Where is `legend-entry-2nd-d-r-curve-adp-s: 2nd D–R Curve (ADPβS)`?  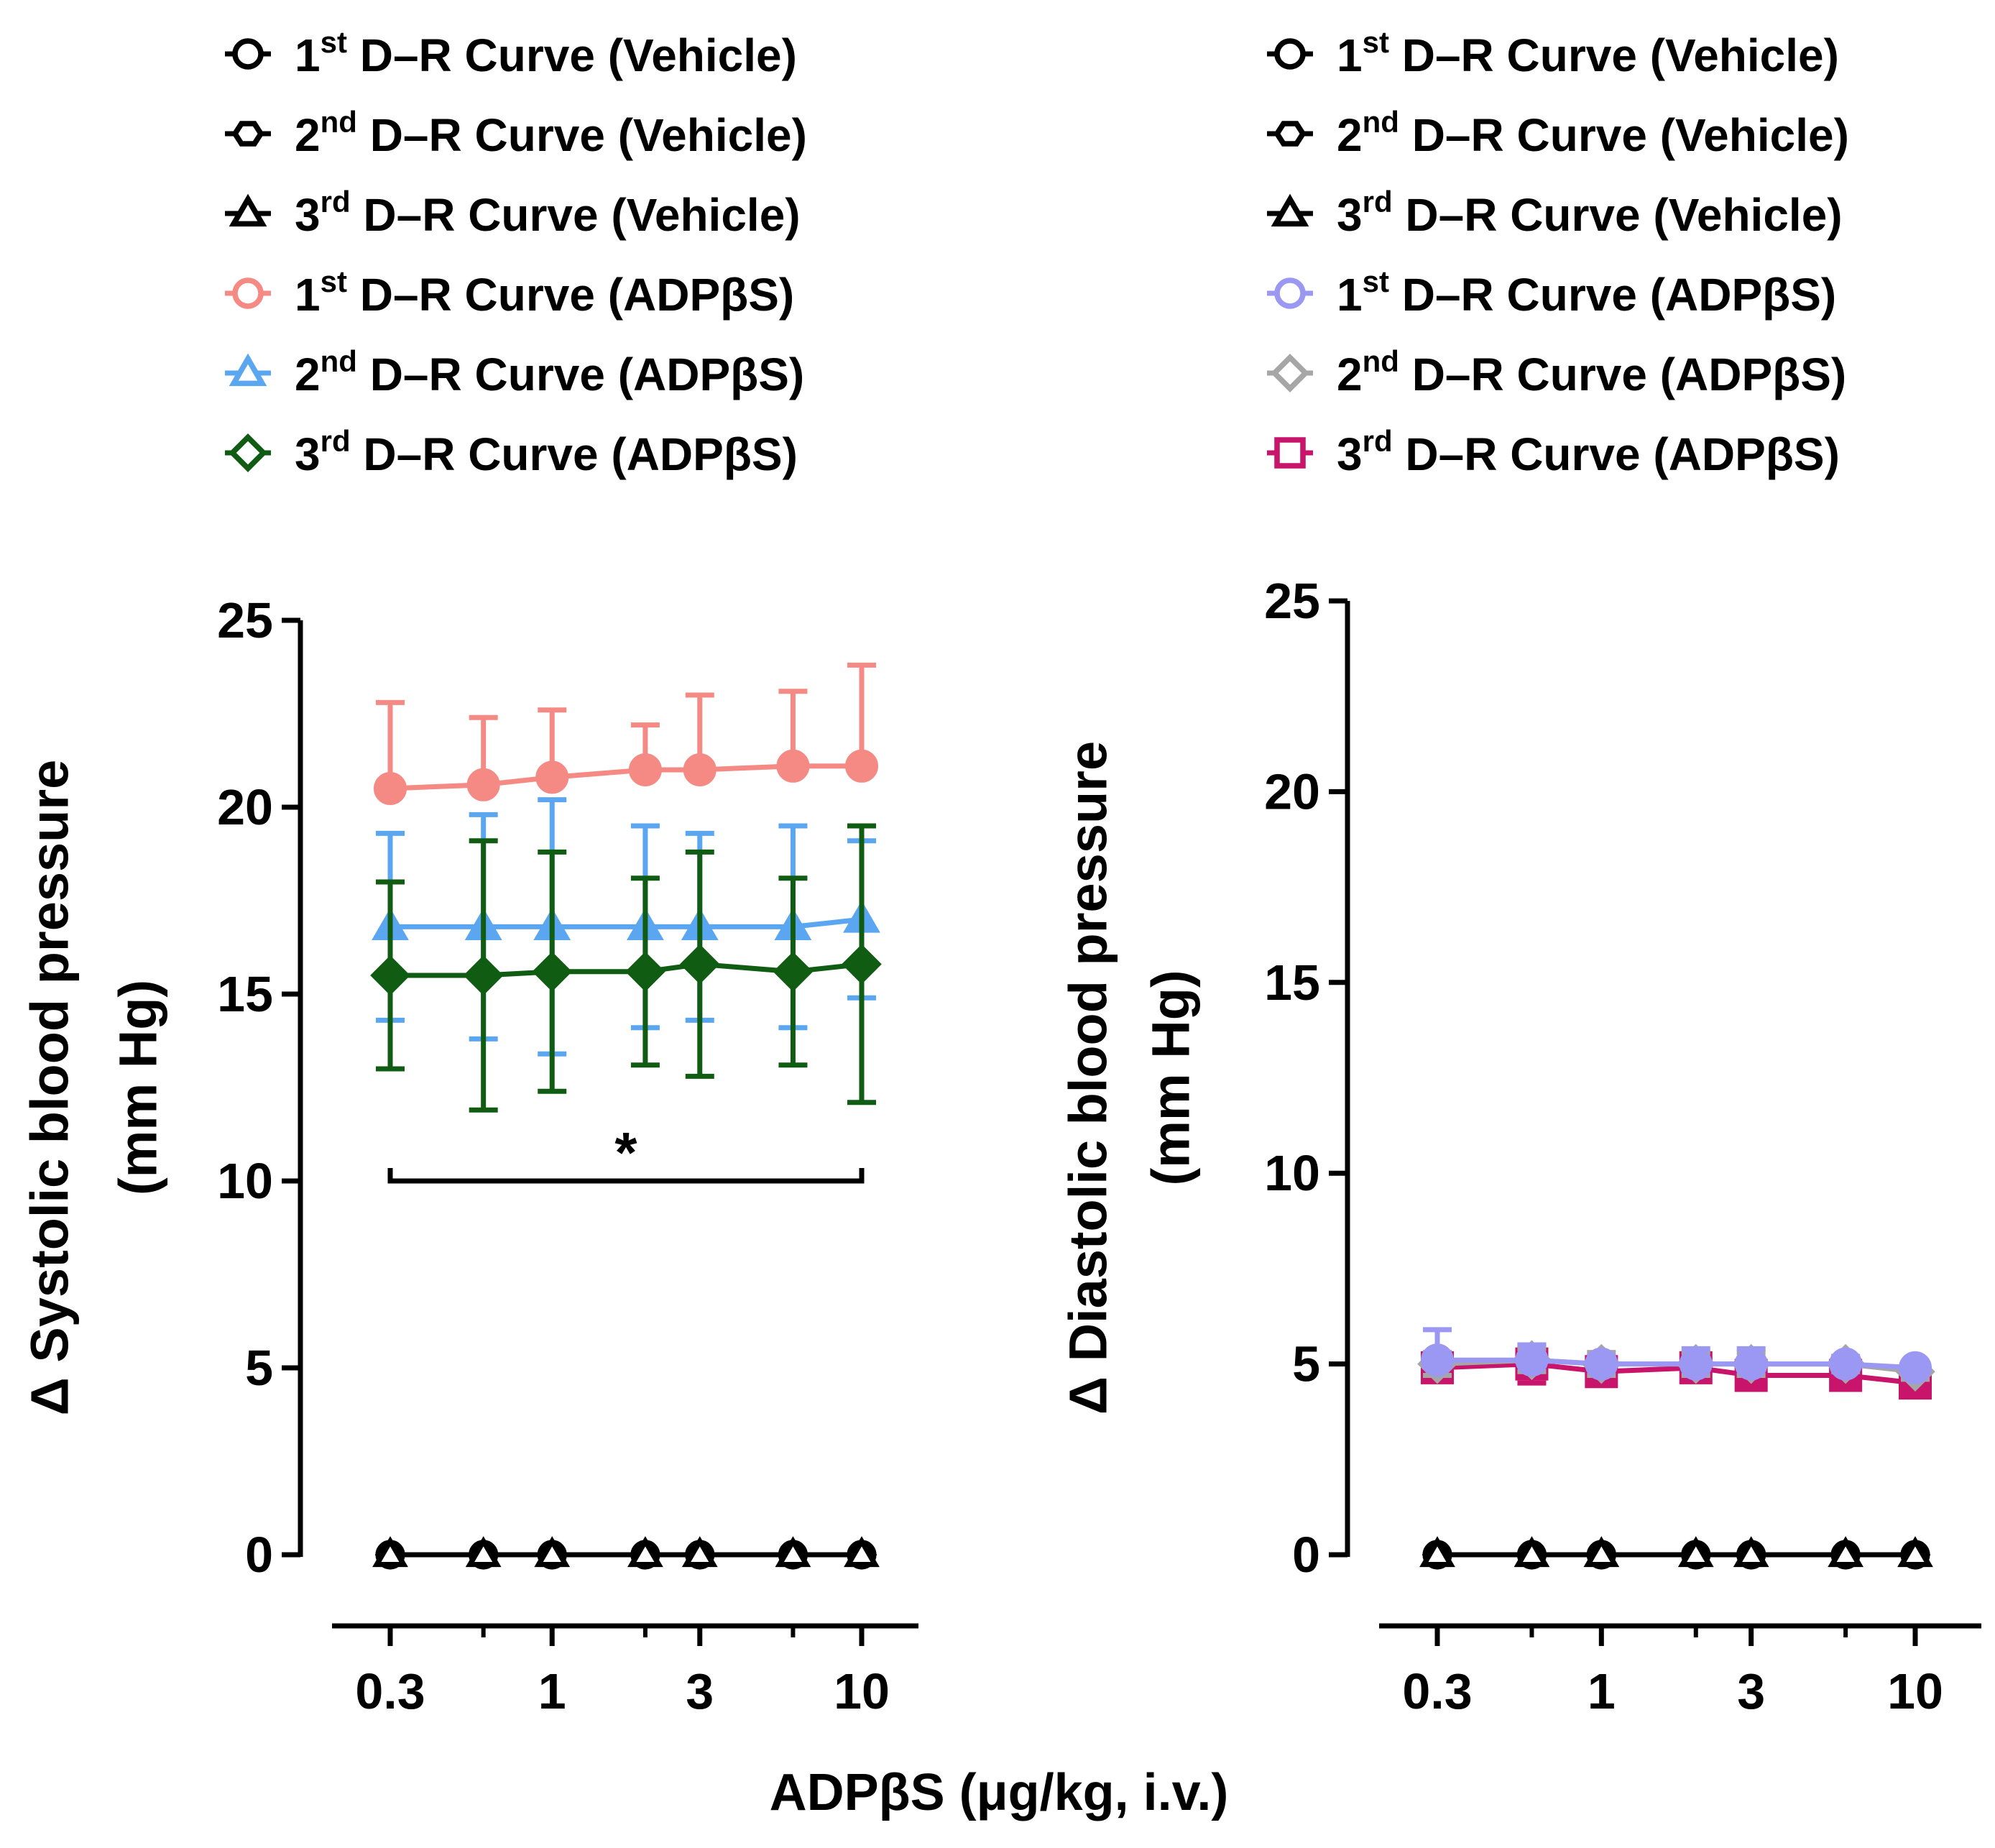 legend-entry-2nd-d-r-curve-adp-s: 2nd D–R Curve (ADPβS) is located at coordinates (1556, 372).